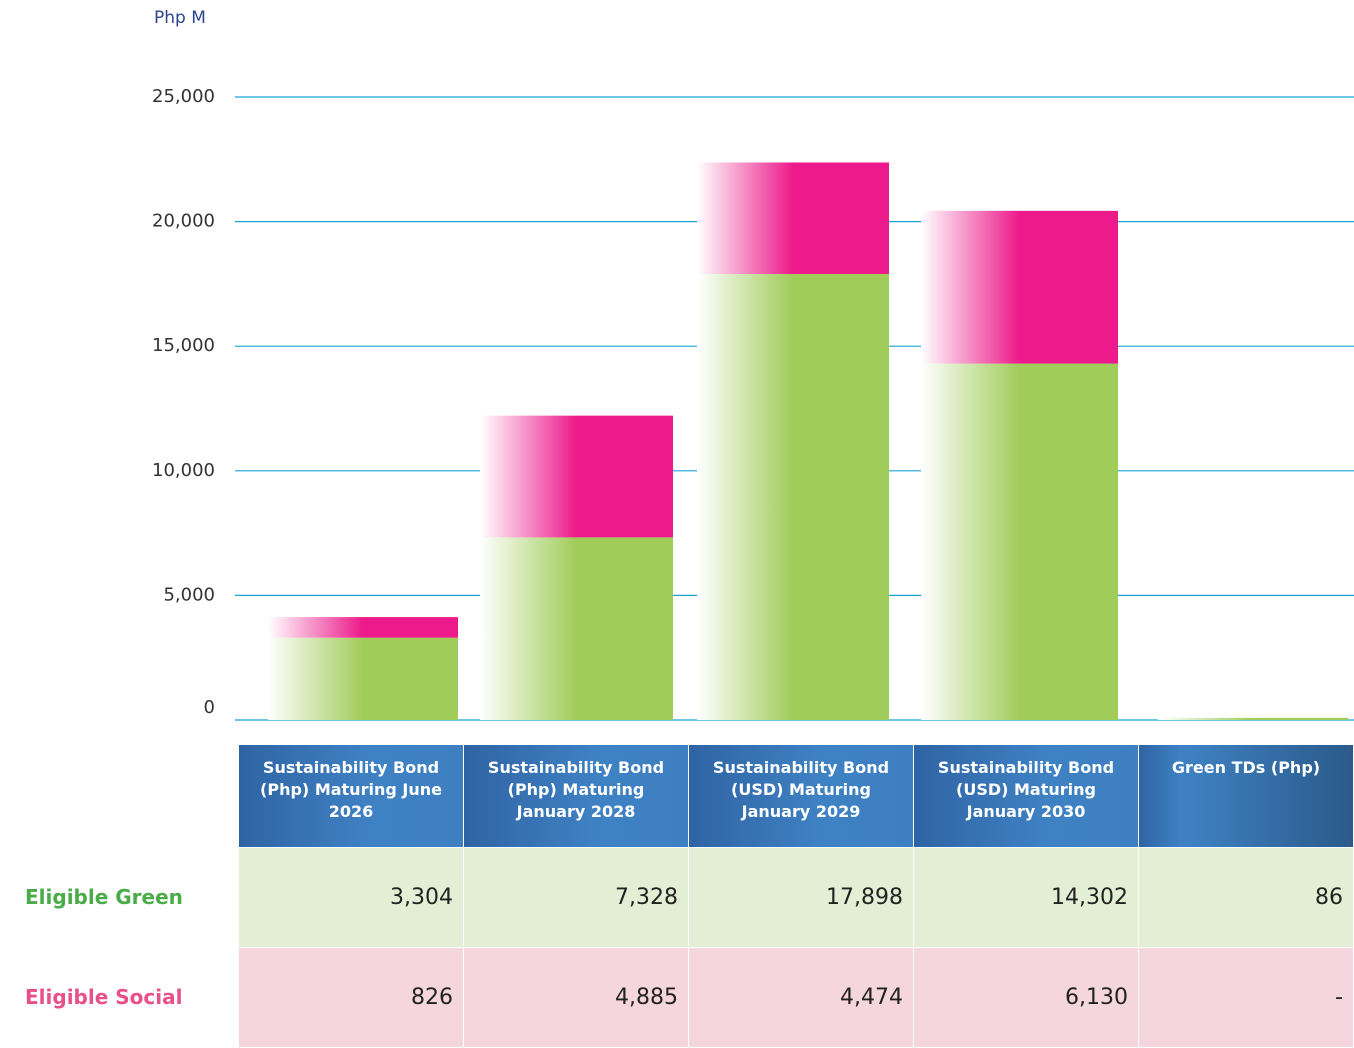  Describe the element at coordinates (1026, 897) in the screenshot. I see `table-value: 14,302` at that location.